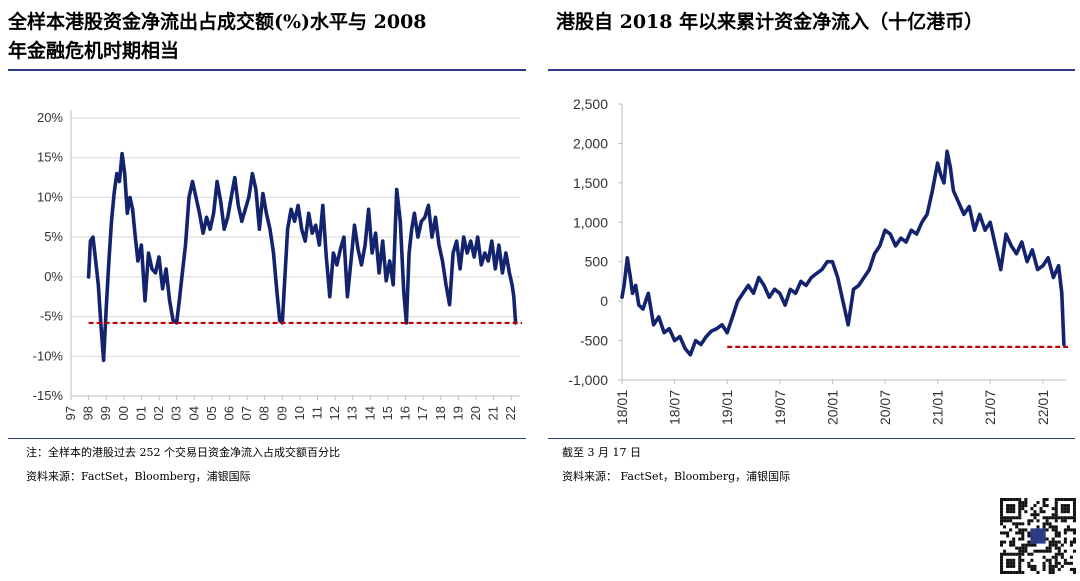 This screenshot has width=1080, height=581. I want to click on x-tick-label: 03, so click(176, 413).